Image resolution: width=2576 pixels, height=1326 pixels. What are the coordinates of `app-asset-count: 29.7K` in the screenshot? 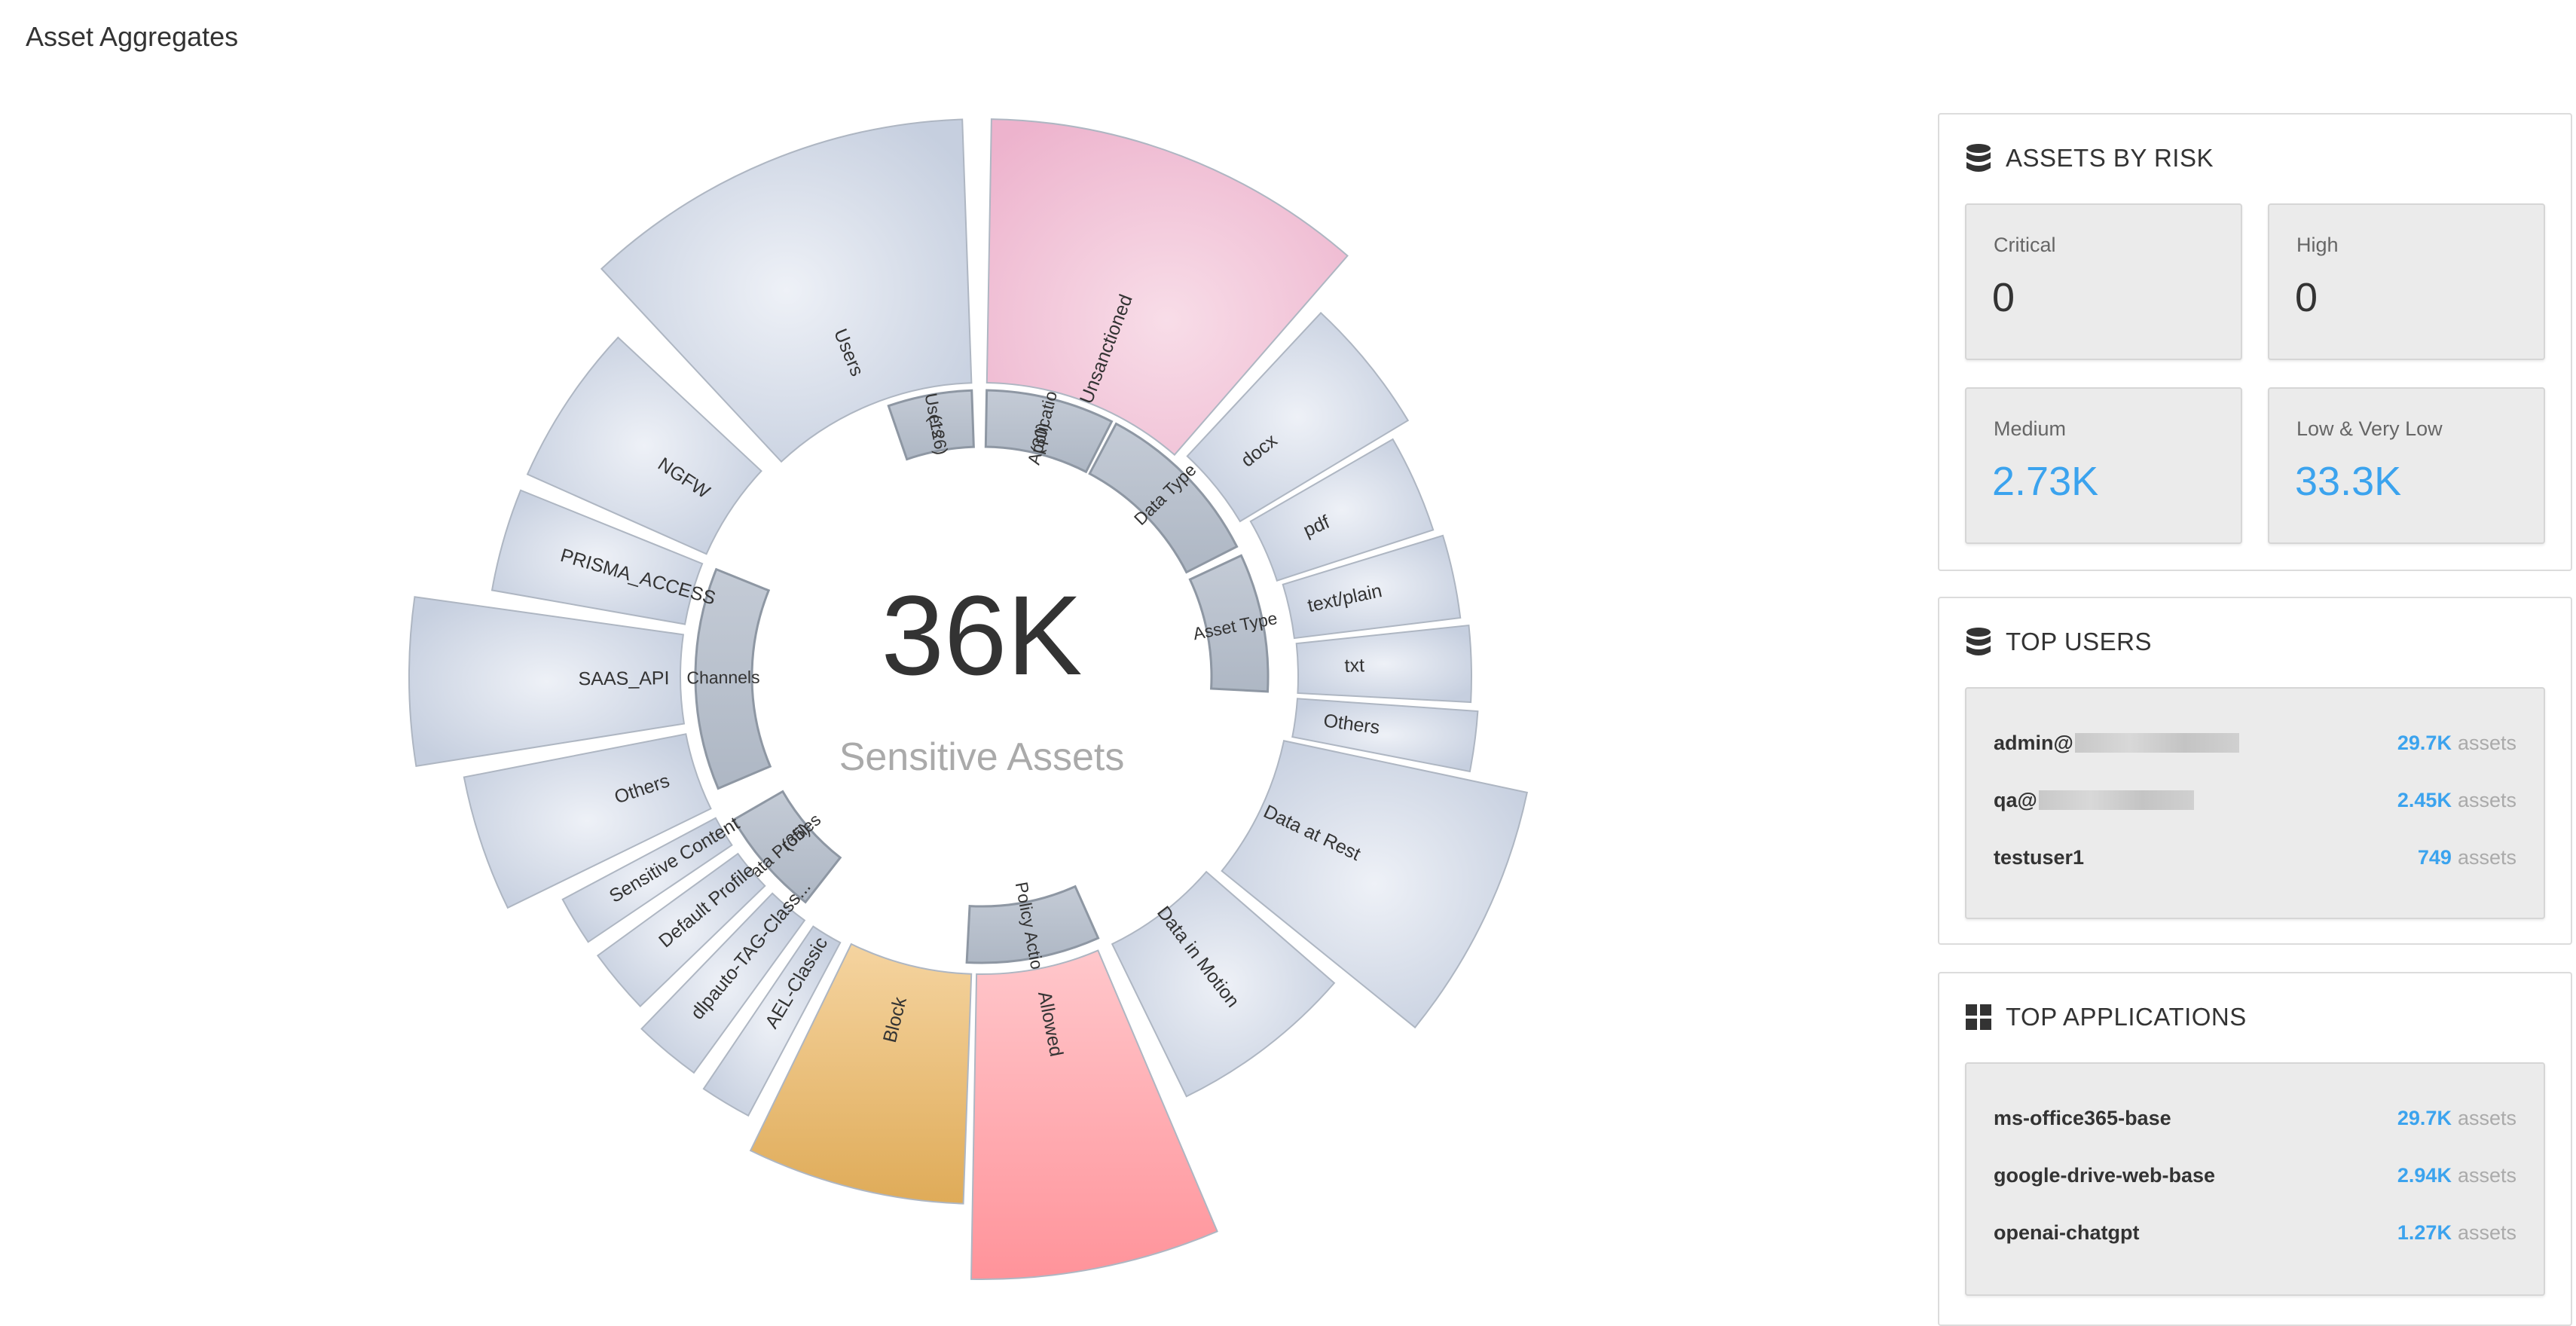 It's located at (2424, 1117).